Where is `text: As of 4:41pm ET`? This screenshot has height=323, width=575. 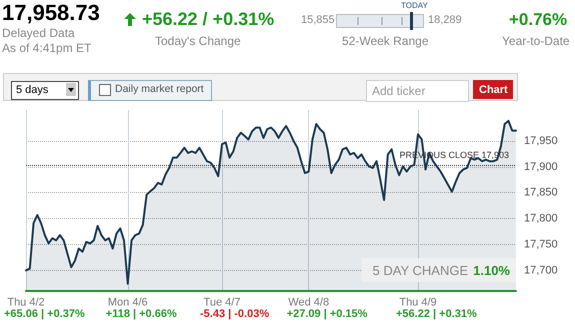 text: As of 4:41pm ET is located at coordinates (47, 48).